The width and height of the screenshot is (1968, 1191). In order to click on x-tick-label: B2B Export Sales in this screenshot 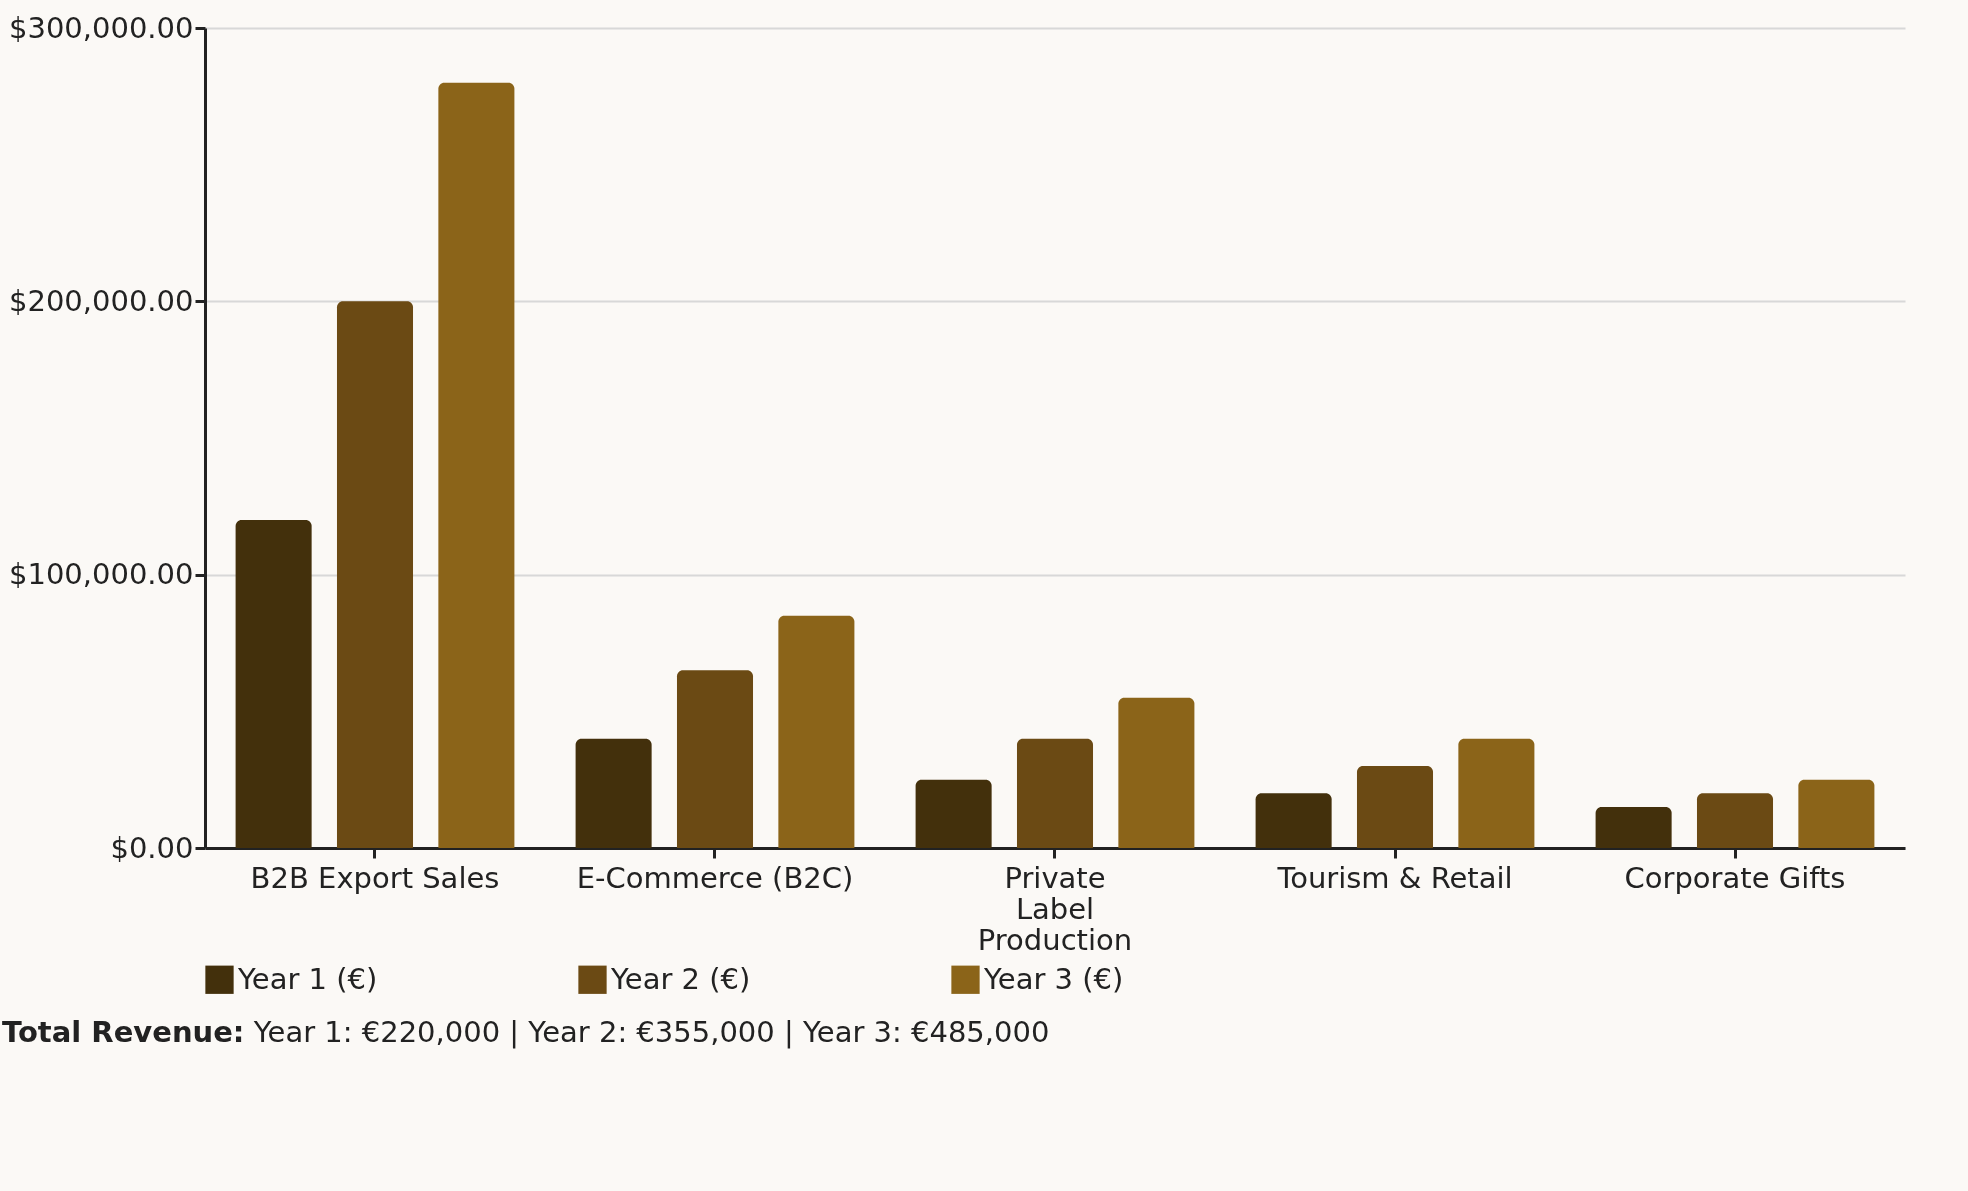, I will do `click(375, 877)`.